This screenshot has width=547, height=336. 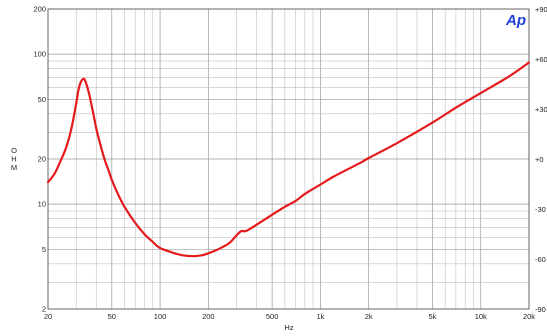 I want to click on y-tick-label: 2, so click(x=44, y=309).